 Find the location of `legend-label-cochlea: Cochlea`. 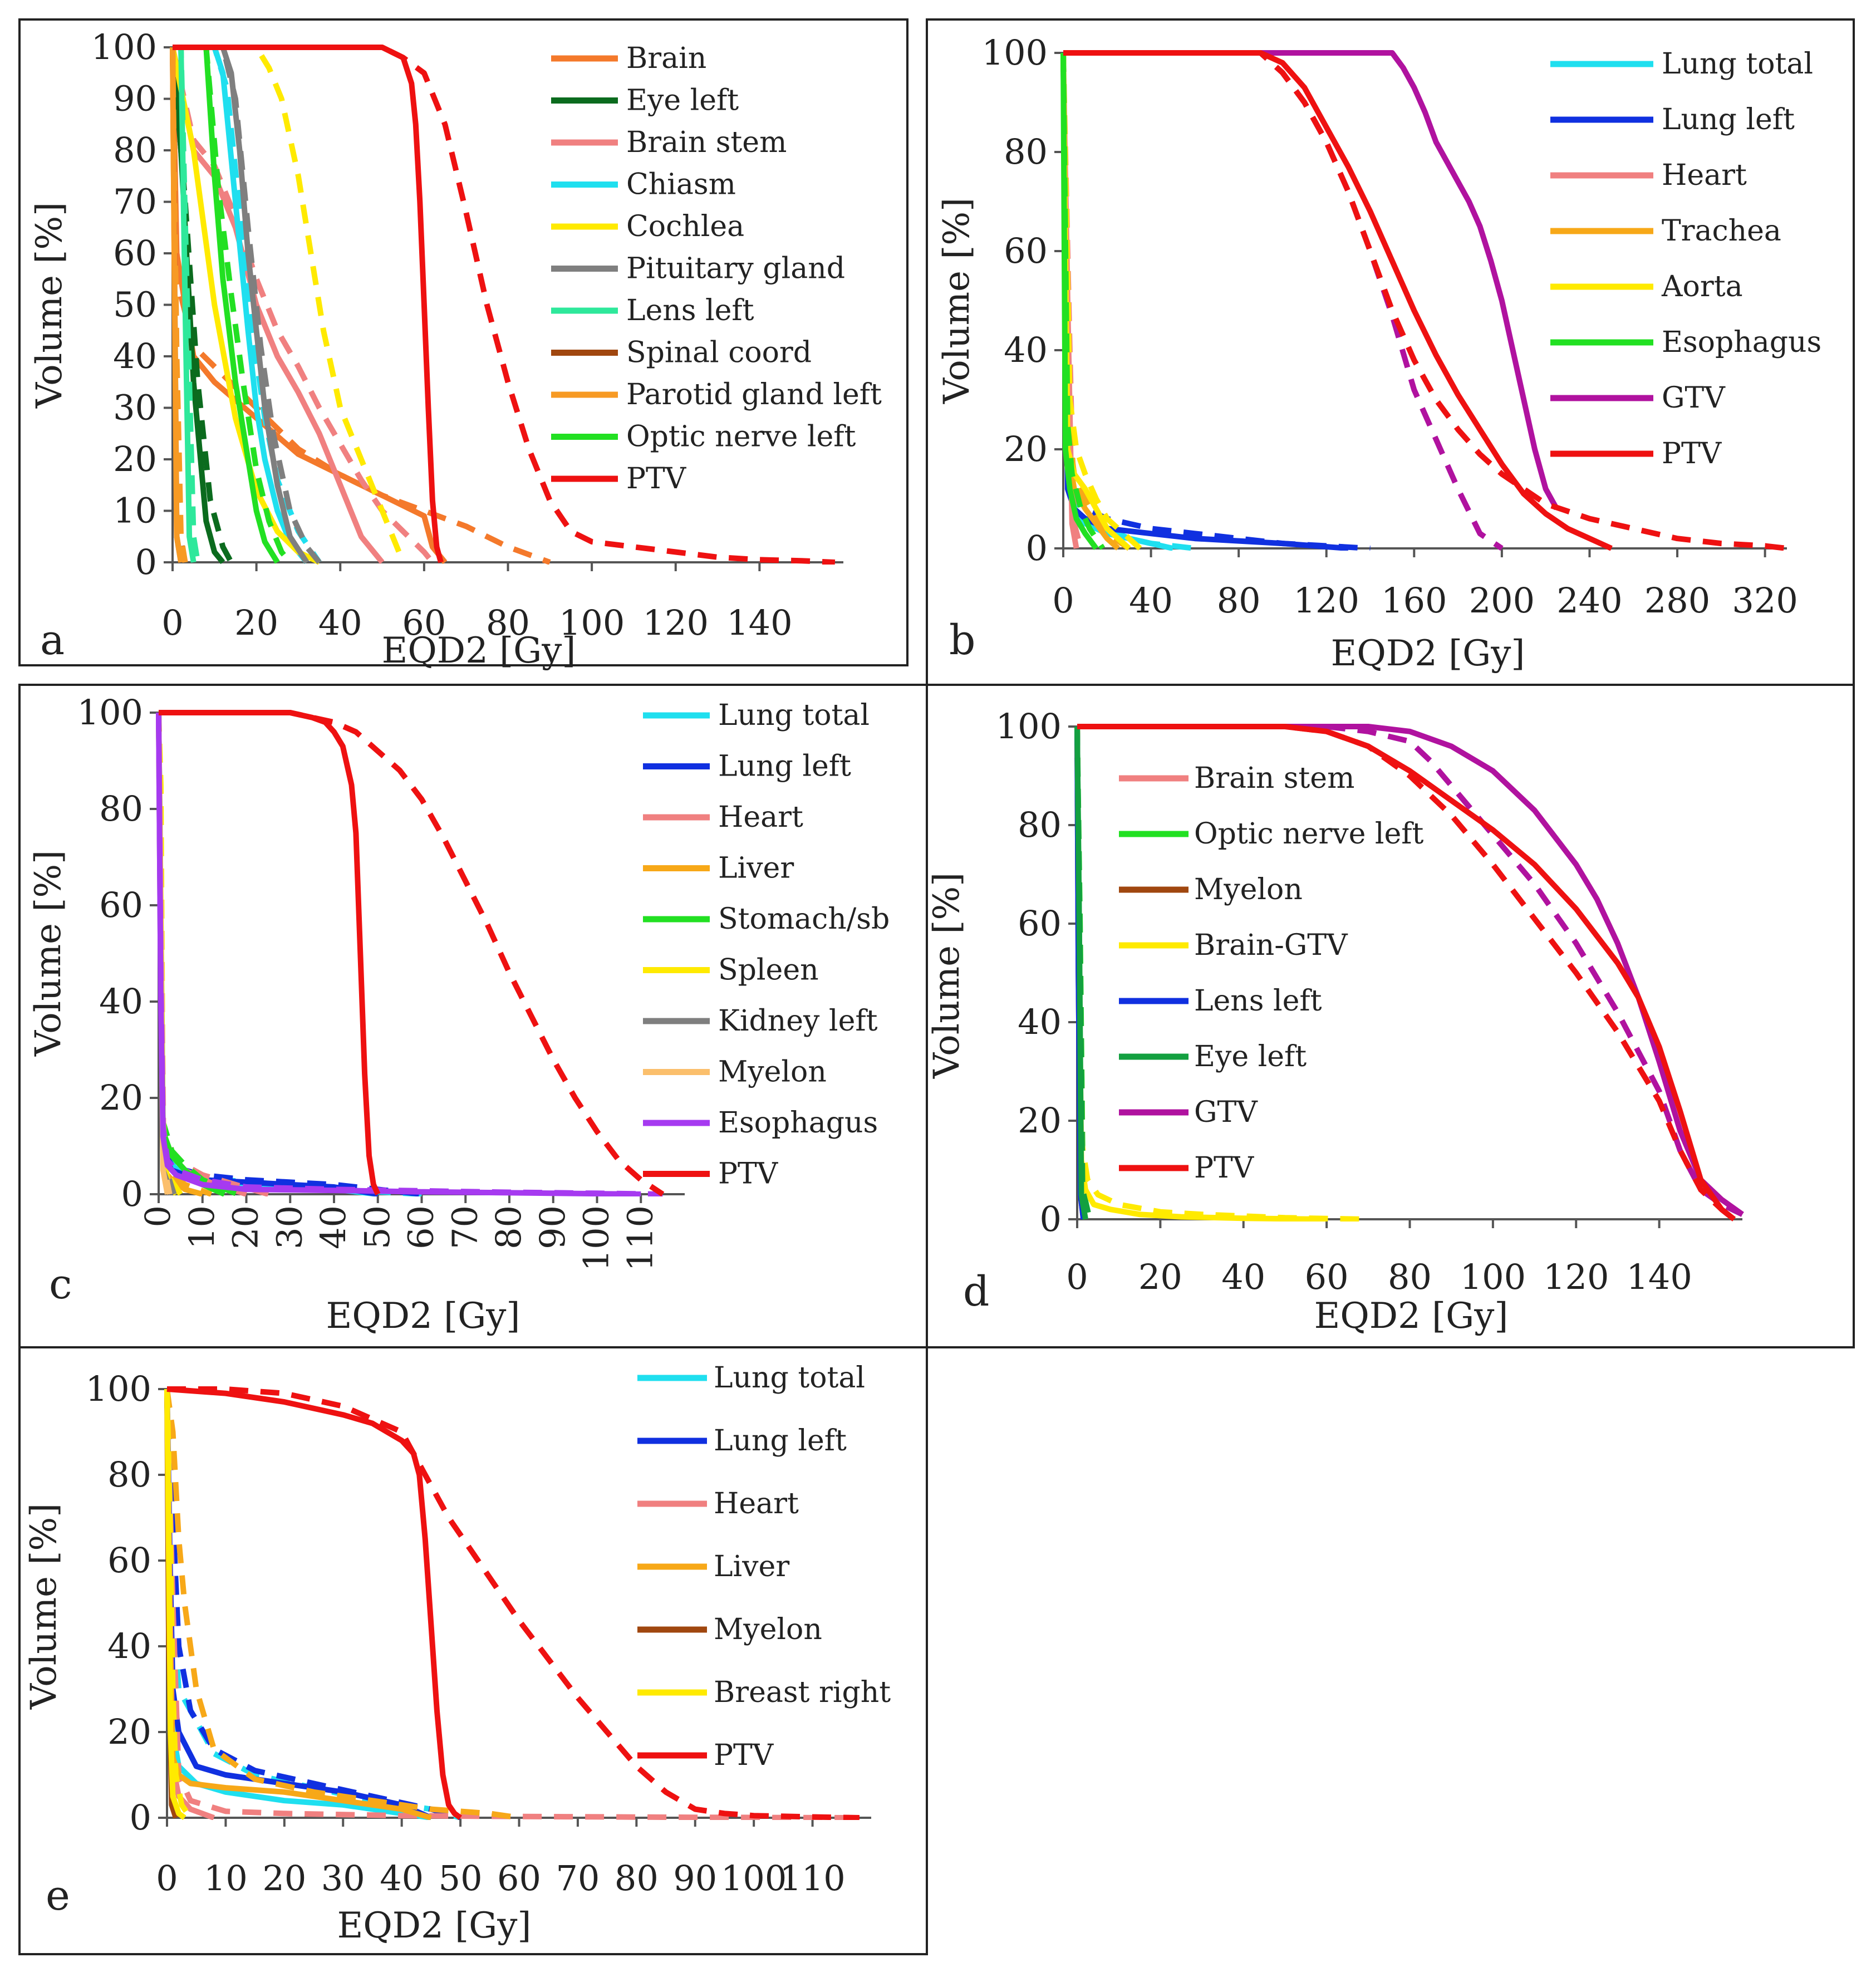

legend-label-cochlea: Cochlea is located at coordinates (685, 226).